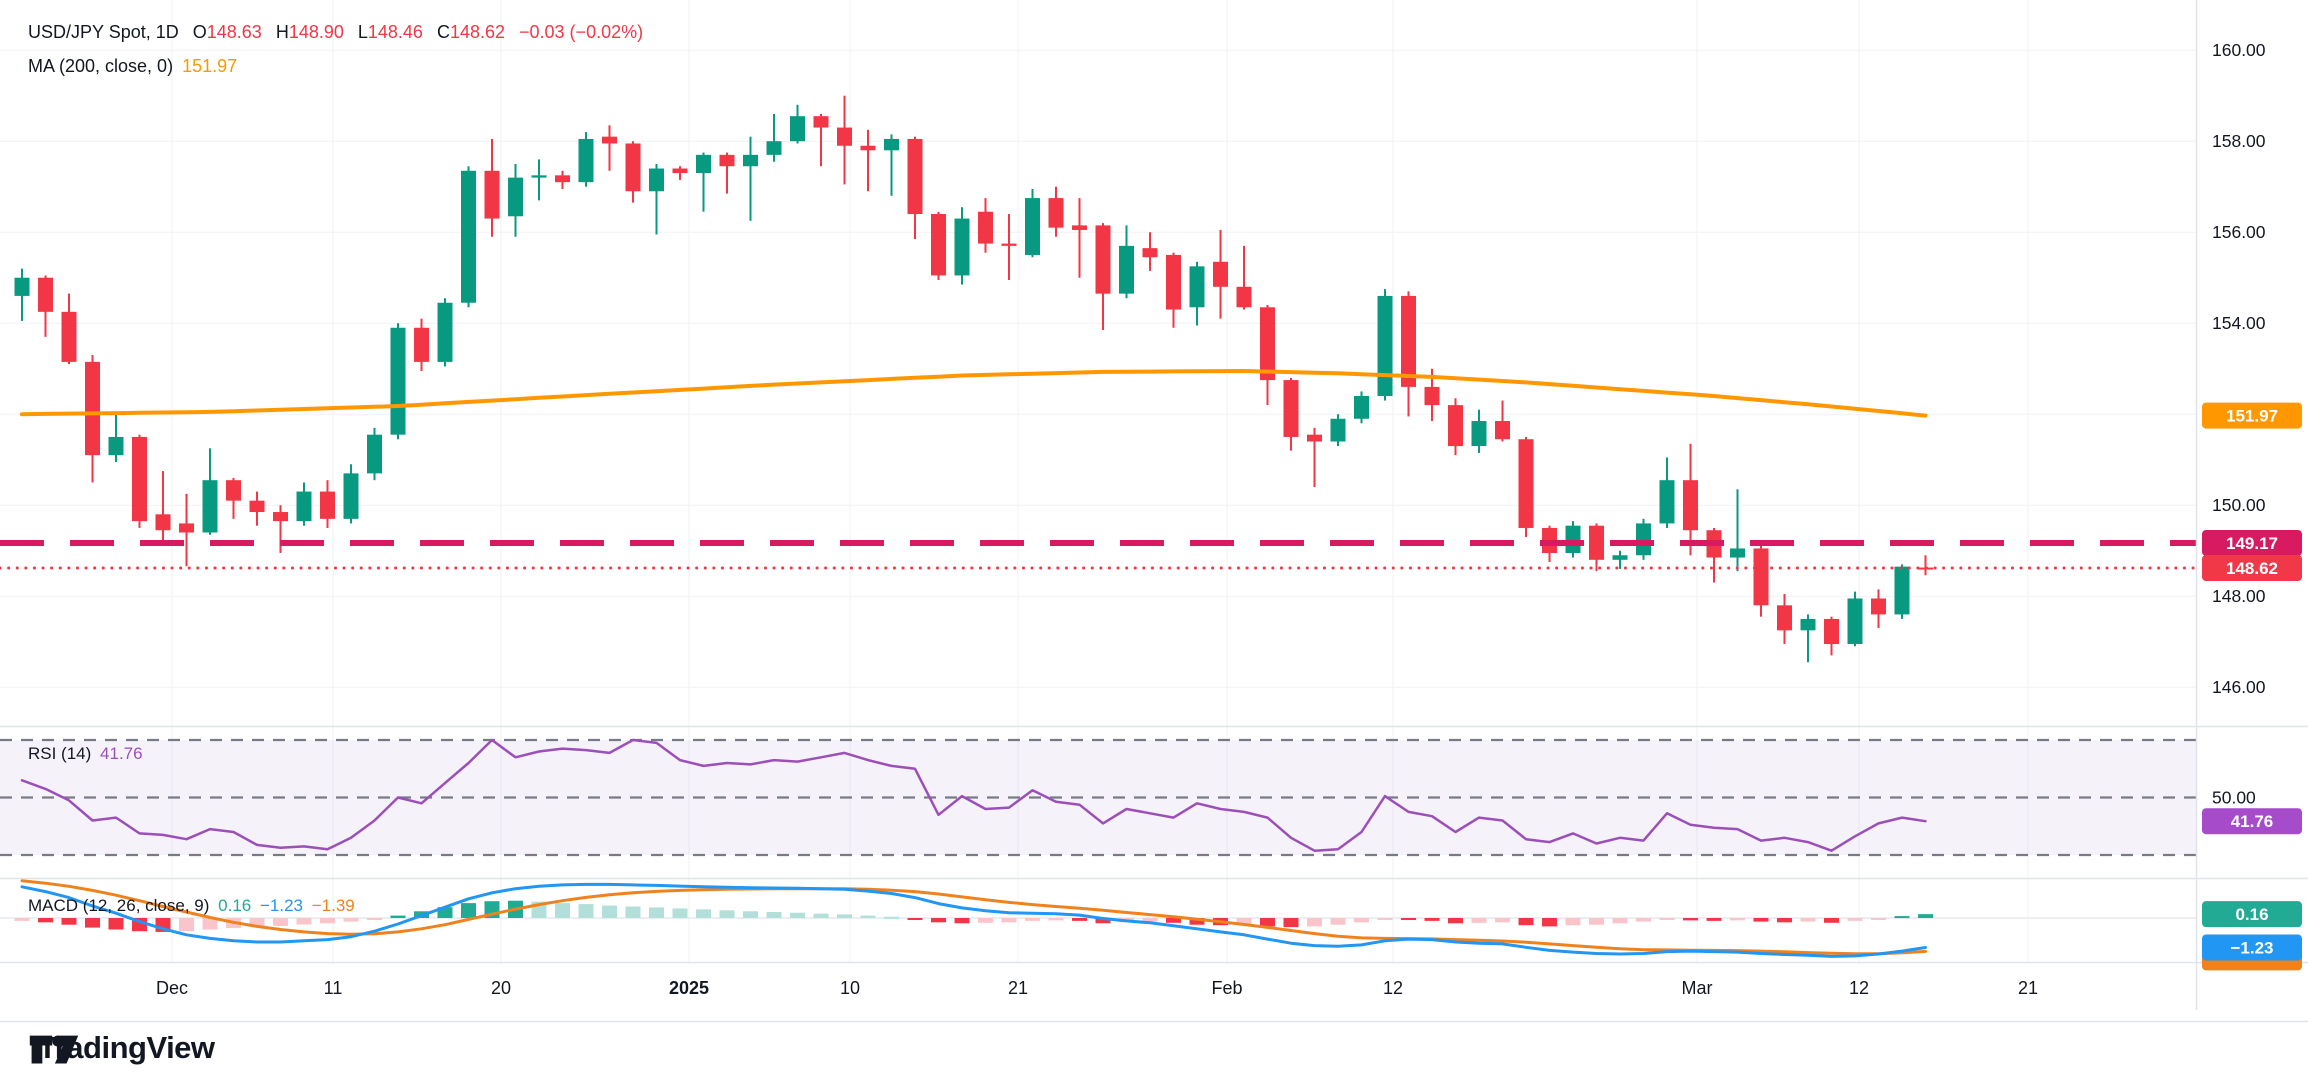  Describe the element at coordinates (2252, 879) in the screenshot. I see `indicator-axis: 50.00 41.76 0.16 −1.23` at that location.